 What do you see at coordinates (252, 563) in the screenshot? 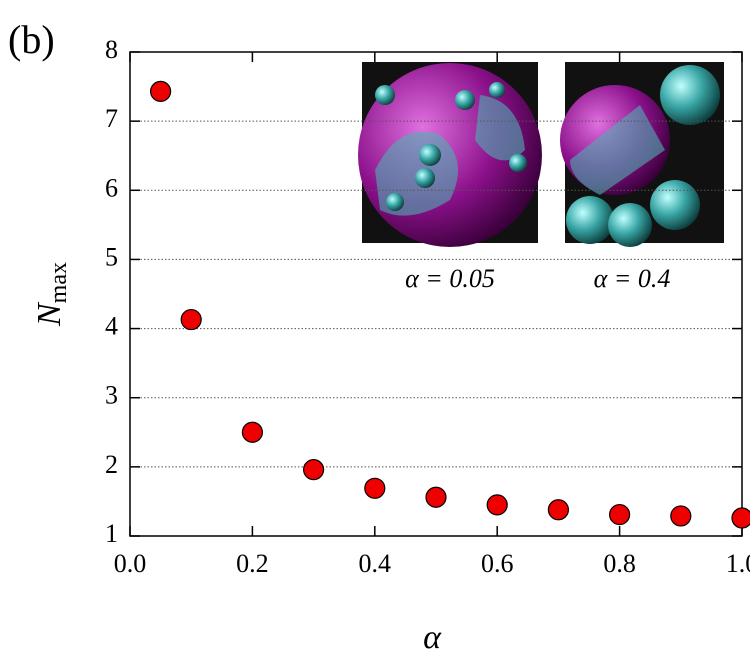
I see `x-tick-label: 0.2` at bounding box center [252, 563].